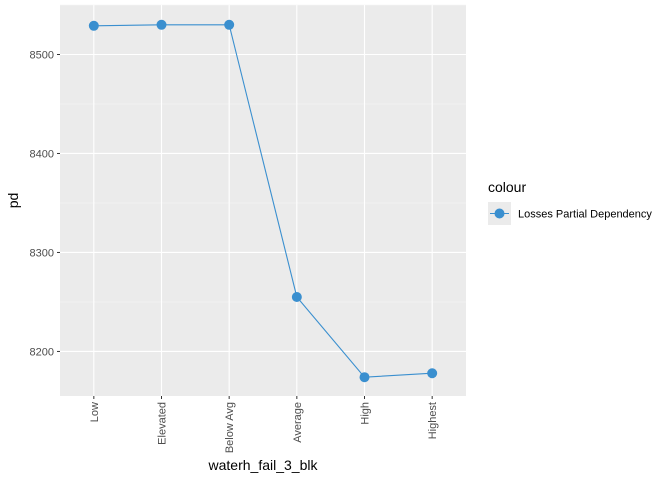  Describe the element at coordinates (507, 187) in the screenshot. I see `legend-title: colour` at that location.